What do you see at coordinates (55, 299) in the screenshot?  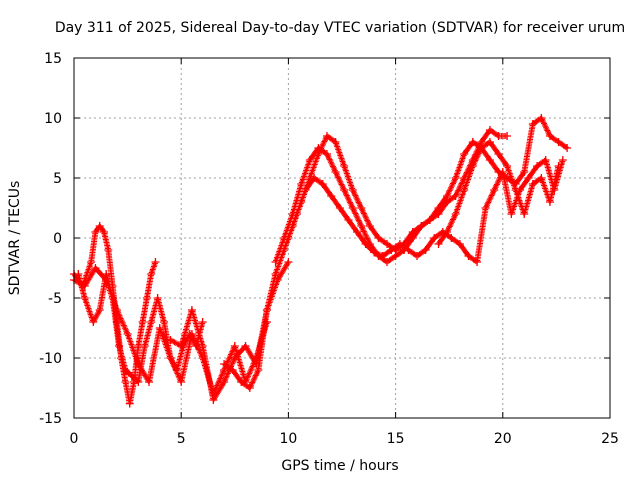 I see `y-tick-label: -5` at bounding box center [55, 299].